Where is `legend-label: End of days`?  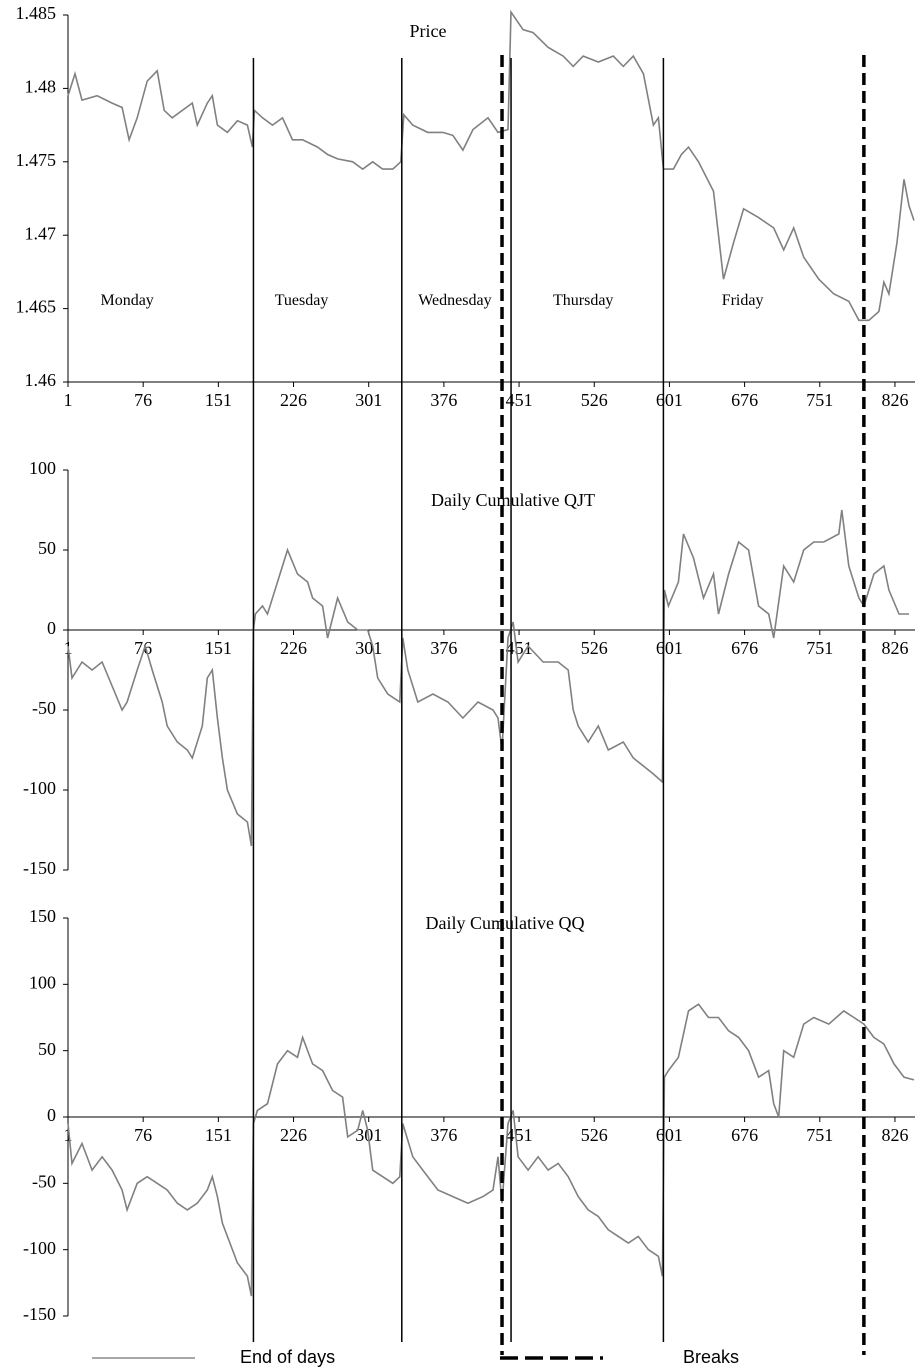
legend-label: End of days is located at coordinates (287, 1357).